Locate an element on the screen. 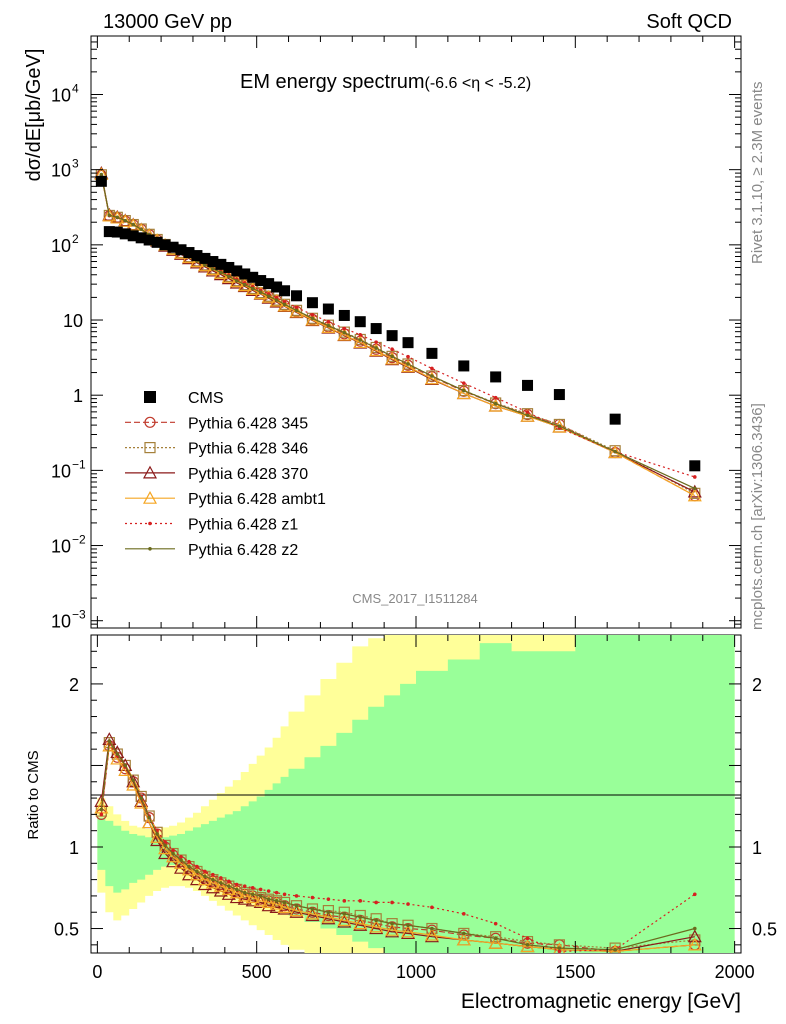 The height and width of the screenshot is (1024, 786). legend-entry: Pythia 6.428 ambt1 is located at coordinates (225, 499).